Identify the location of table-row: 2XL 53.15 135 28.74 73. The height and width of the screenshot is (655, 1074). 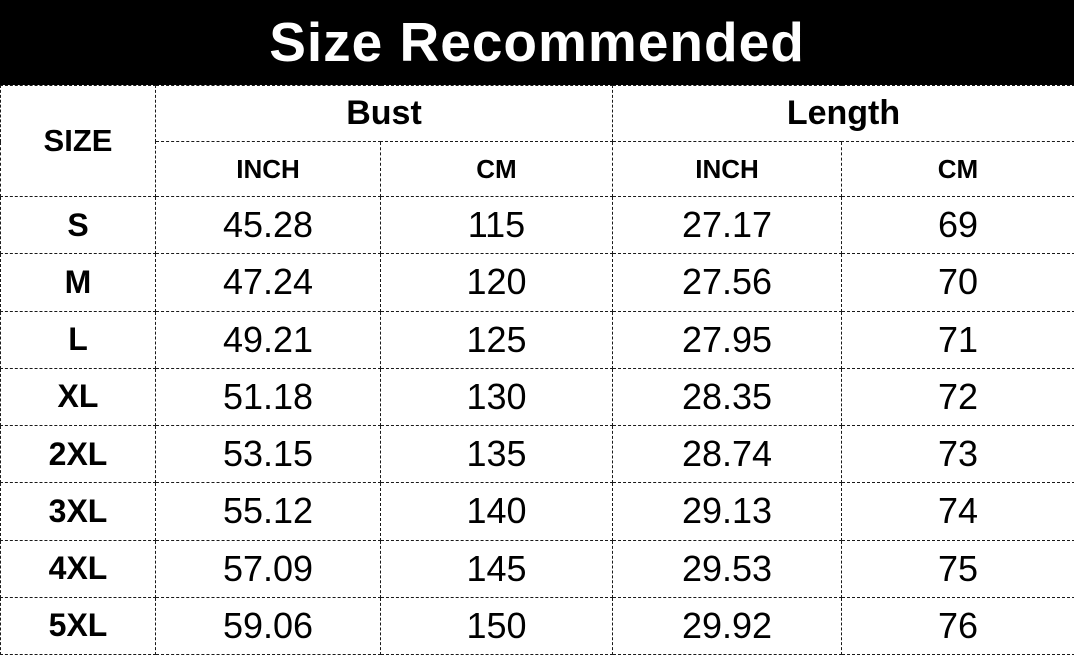
(537, 454).